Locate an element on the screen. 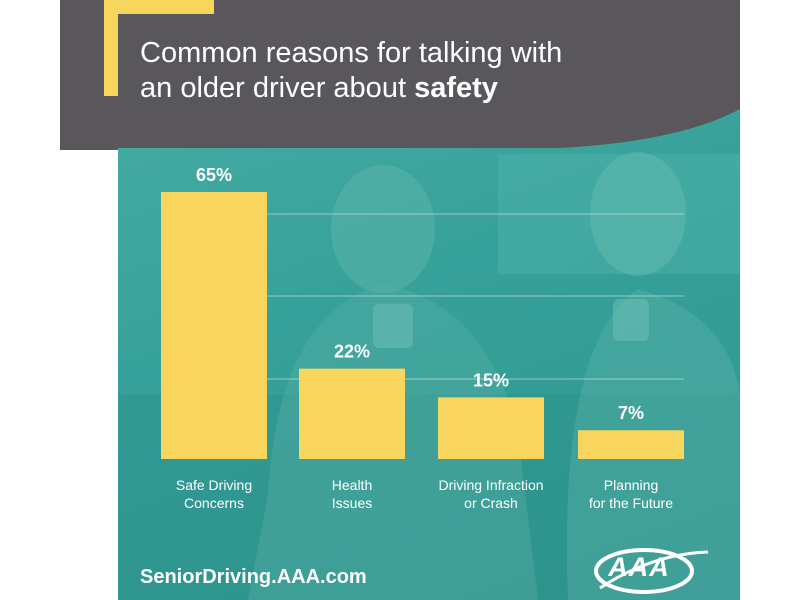 This screenshot has width=800, height=600. title-emphasis: safety is located at coordinates (456, 88).